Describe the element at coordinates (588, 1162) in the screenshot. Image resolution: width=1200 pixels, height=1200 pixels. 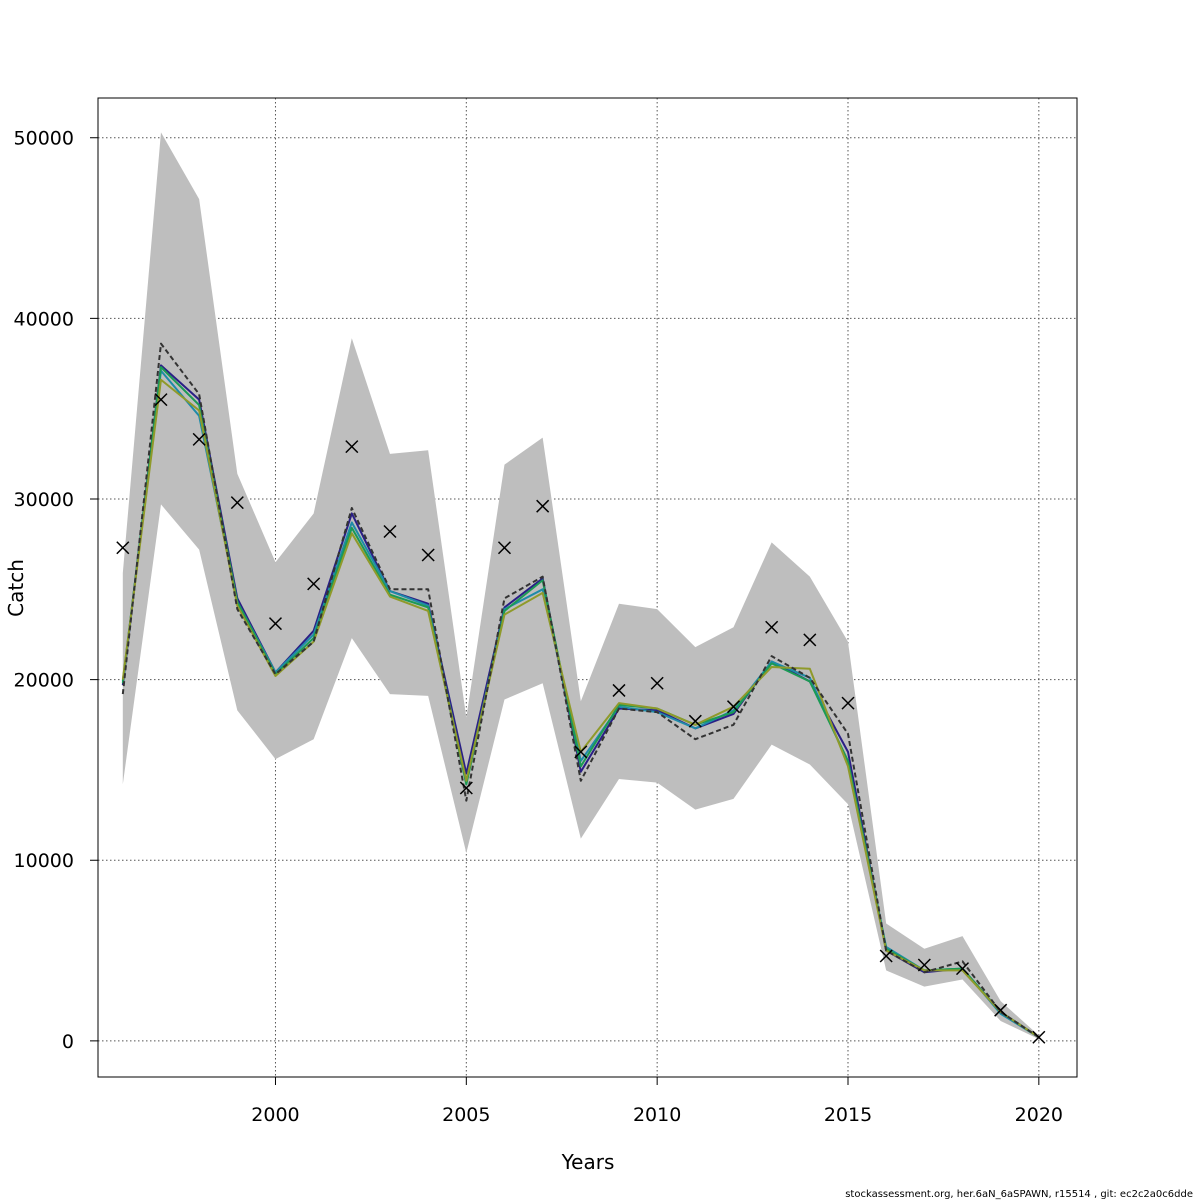
I see `x-axis-title: Years` at that location.